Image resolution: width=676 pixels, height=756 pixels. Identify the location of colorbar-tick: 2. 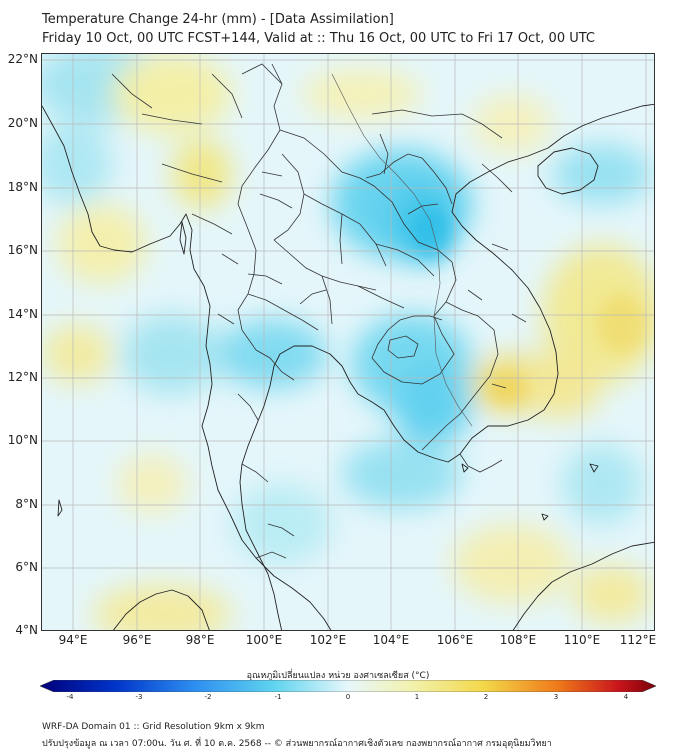
(486, 697).